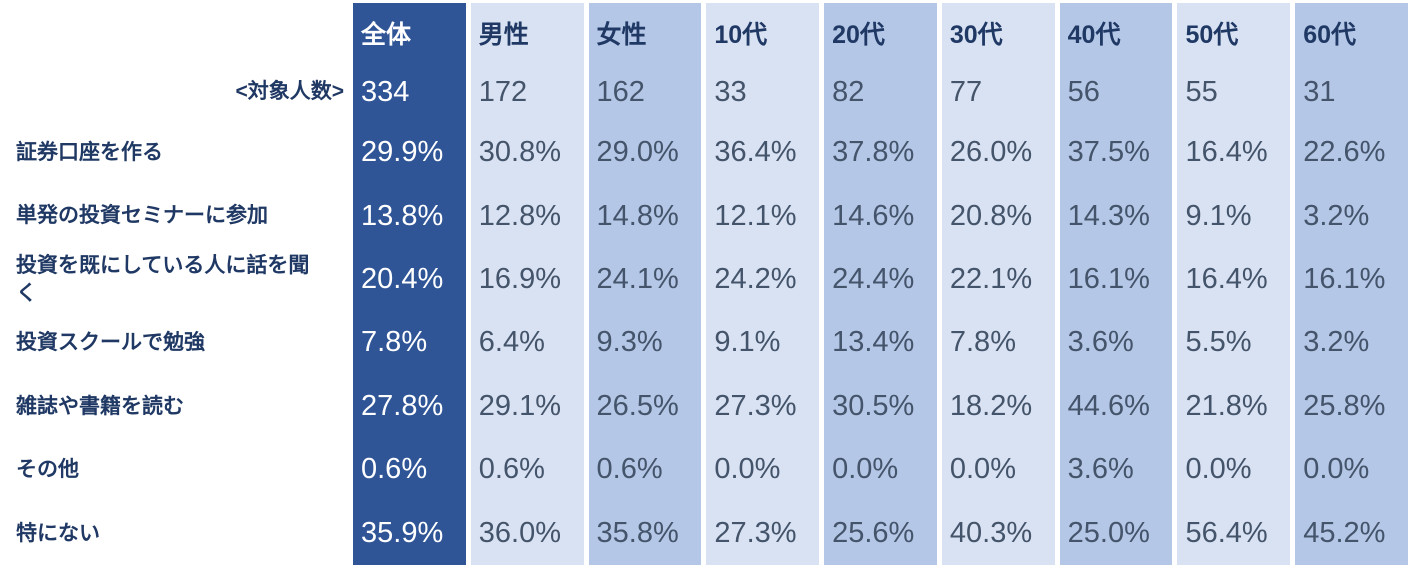 The image size is (1428, 570). Describe the element at coordinates (763, 33) in the screenshot. I see `column-header: 10代` at that location.